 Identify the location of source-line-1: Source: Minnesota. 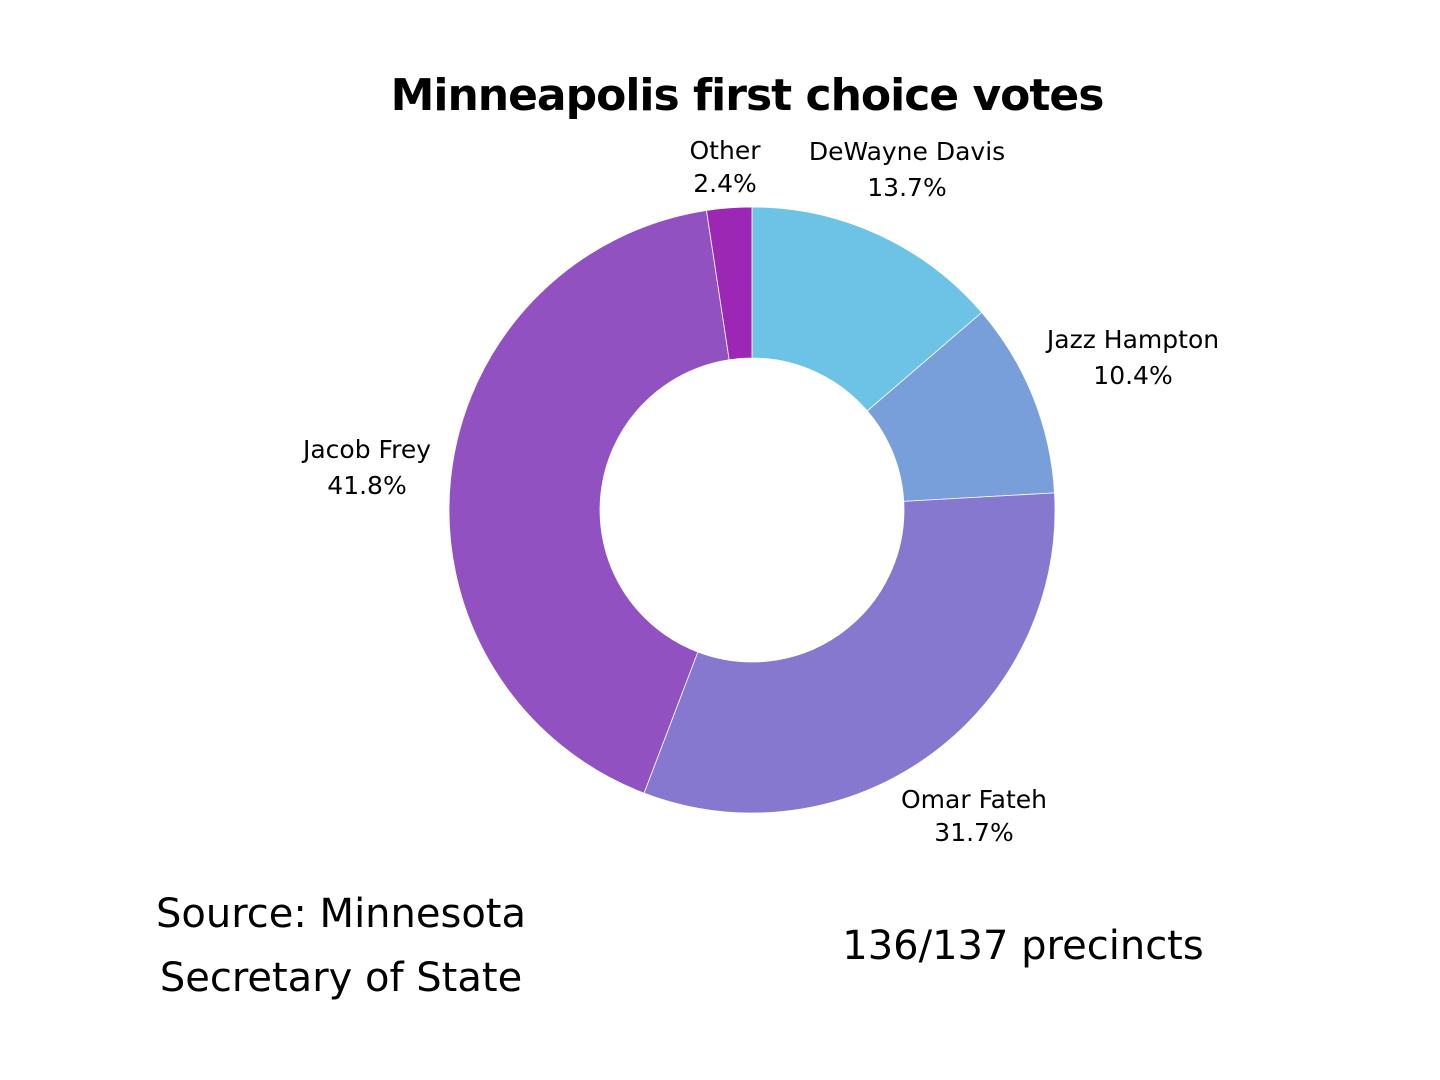
(341, 914).